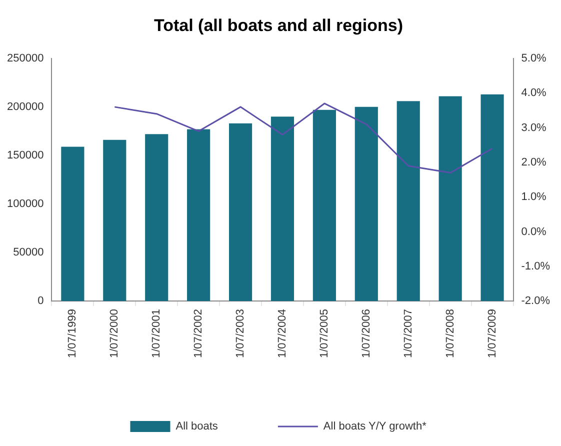 The height and width of the screenshot is (446, 561). I want to click on x-tick-label: 1/07/2007, so click(408, 333).